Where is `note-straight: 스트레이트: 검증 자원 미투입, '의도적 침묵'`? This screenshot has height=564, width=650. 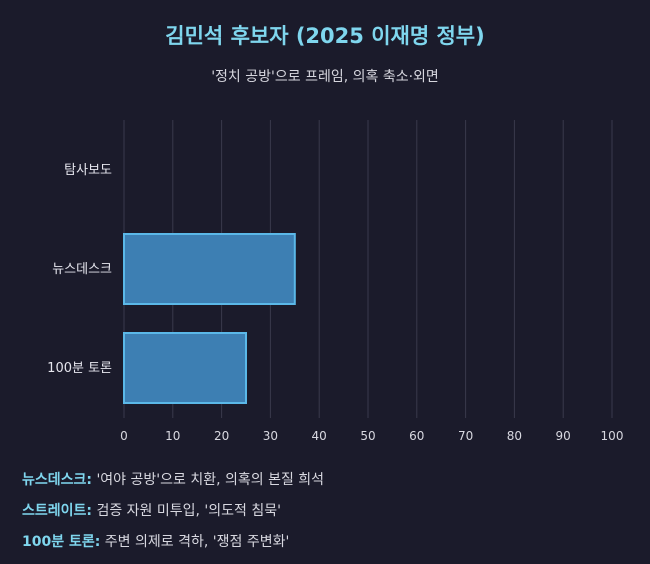 note-straight: 스트레이트: 검증 자원 미투입, '의도적 침묵' is located at coordinates (327, 514).